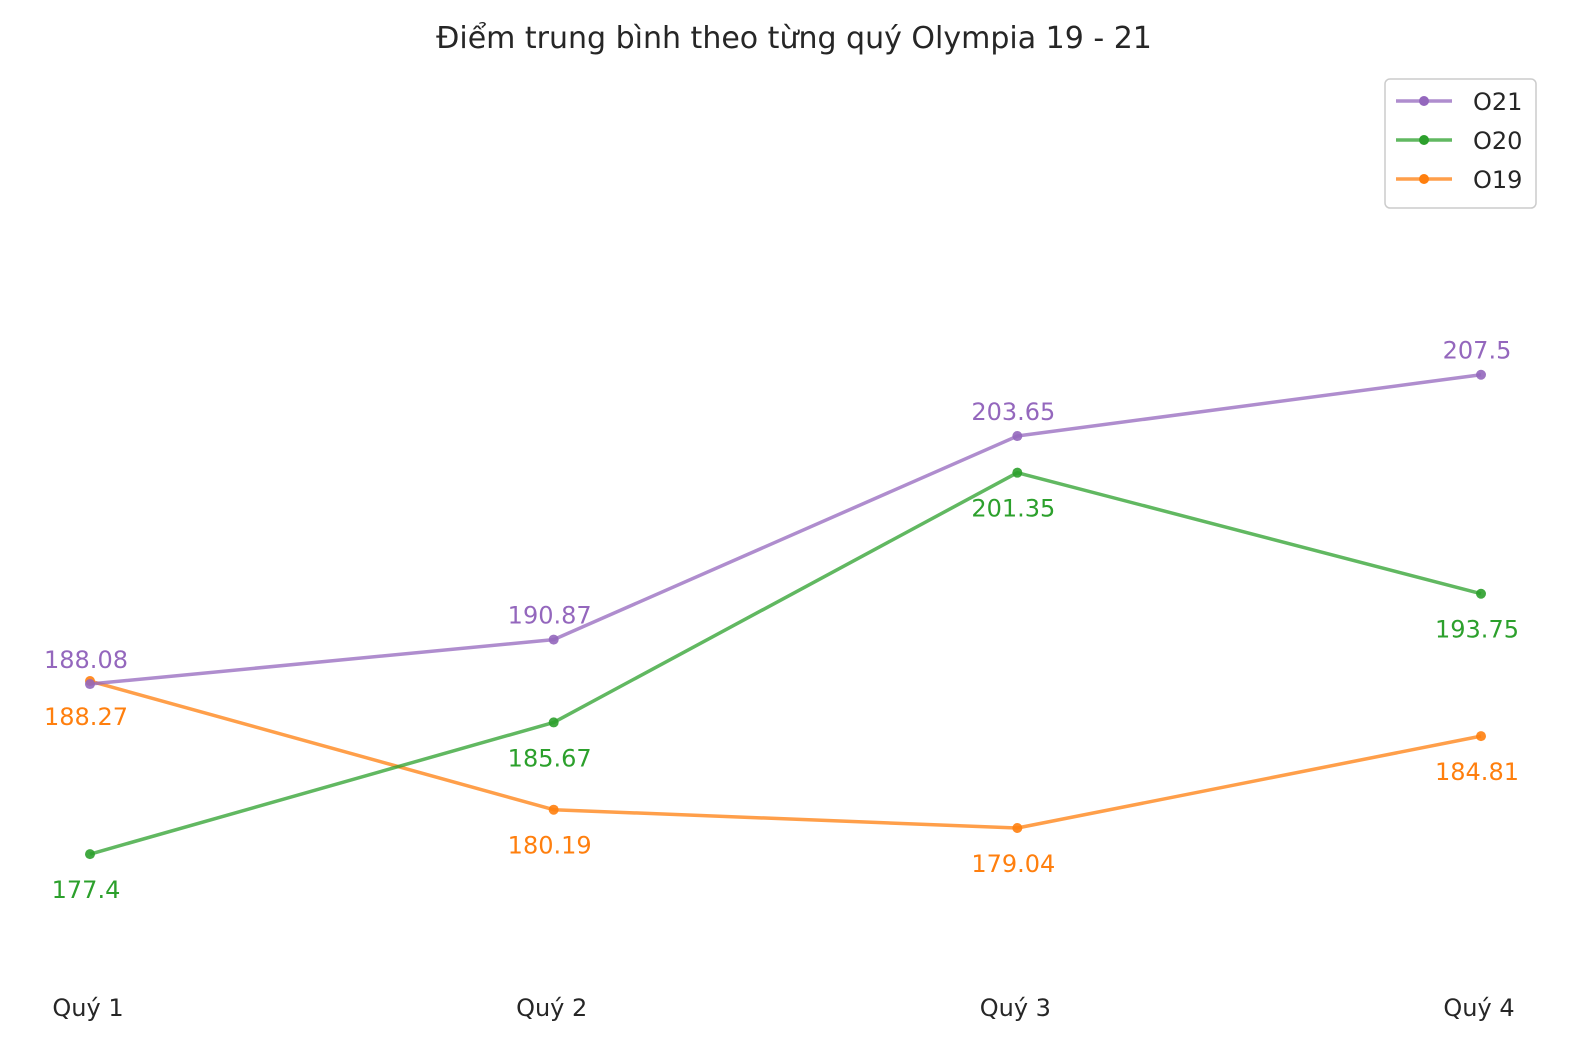 The width and height of the screenshot is (1589, 1056). Describe the element at coordinates (1013, 864) in the screenshot. I see `data-label-o19-3: 179.04` at that location.